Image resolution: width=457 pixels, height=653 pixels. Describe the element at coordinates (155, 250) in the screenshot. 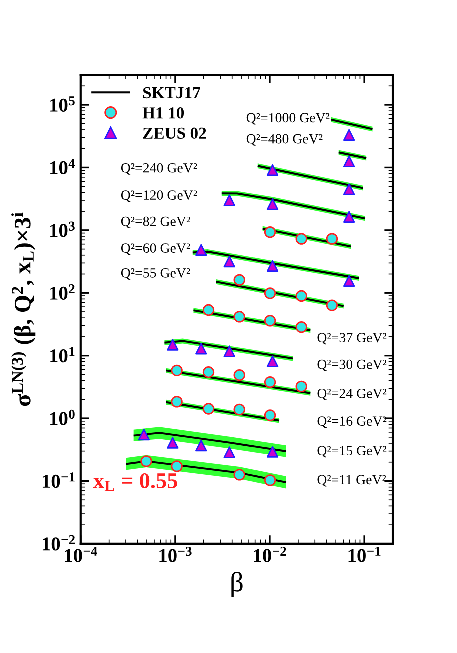

I see `annotation: Q²=60 GeV²` at that location.